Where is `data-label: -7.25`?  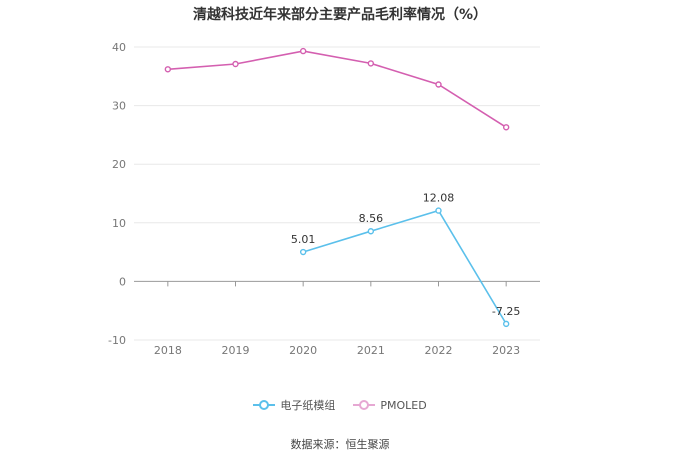
data-label: -7.25 is located at coordinates (506, 311).